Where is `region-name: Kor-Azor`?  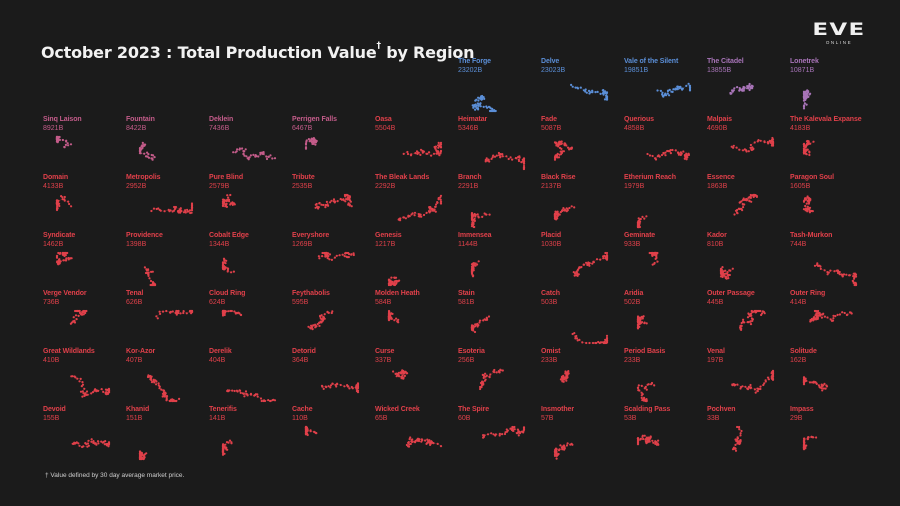
region-name: Kor-Azor is located at coordinates (141, 351).